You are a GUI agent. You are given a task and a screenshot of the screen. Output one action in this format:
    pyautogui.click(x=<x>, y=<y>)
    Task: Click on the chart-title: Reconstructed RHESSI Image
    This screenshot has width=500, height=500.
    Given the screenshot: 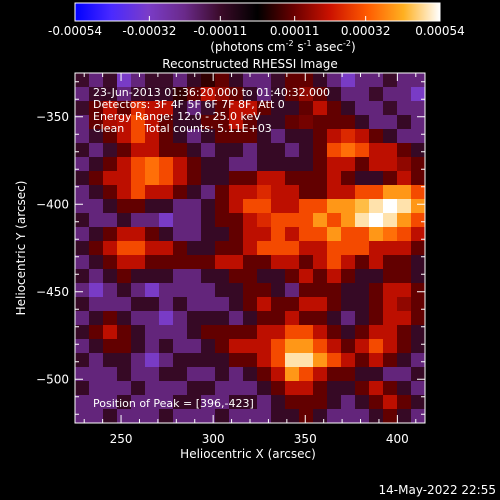 What is the action you would take?
    pyautogui.click(x=249, y=64)
    